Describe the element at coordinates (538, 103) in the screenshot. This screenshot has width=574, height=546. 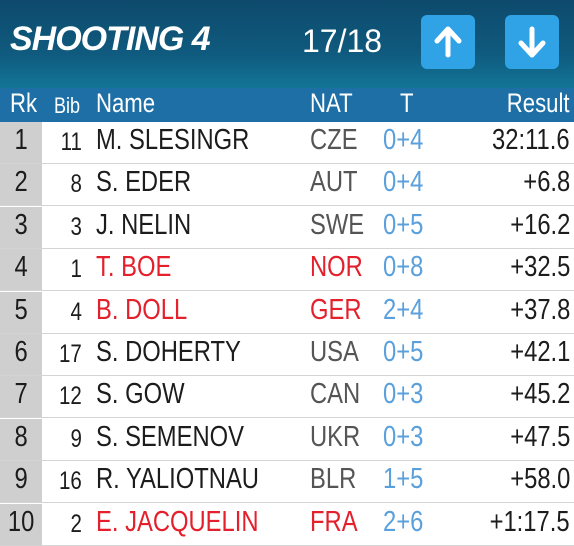
I see `column-title-text: Result` at that location.